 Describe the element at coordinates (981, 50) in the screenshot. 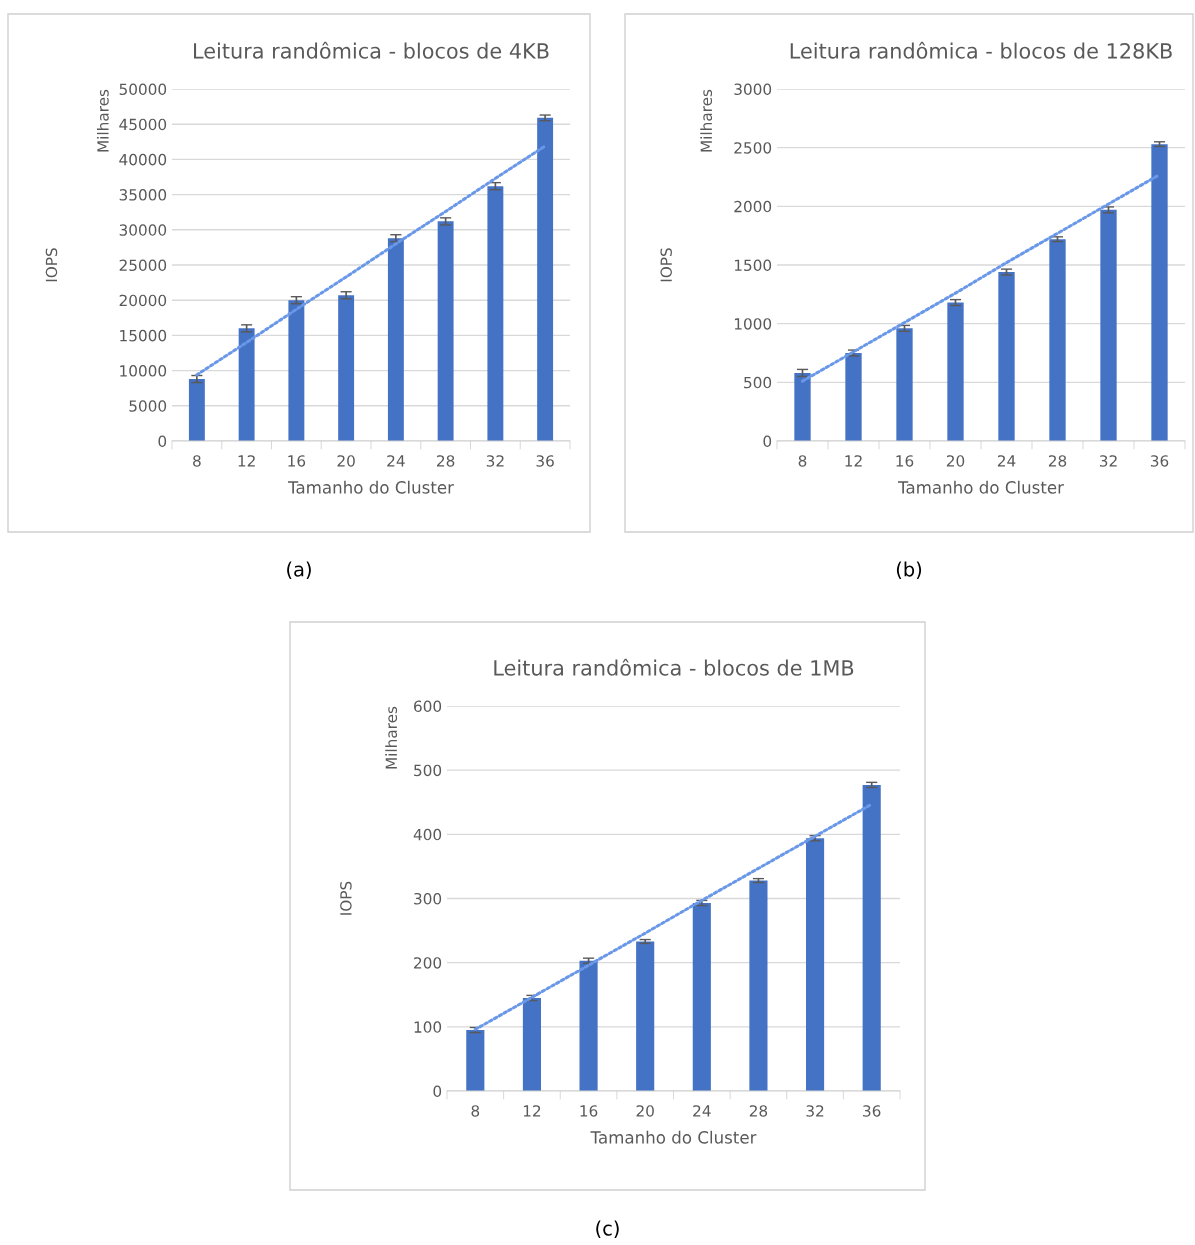

I see `chart-title: Leitura randômica - blocos de 128KB` at that location.